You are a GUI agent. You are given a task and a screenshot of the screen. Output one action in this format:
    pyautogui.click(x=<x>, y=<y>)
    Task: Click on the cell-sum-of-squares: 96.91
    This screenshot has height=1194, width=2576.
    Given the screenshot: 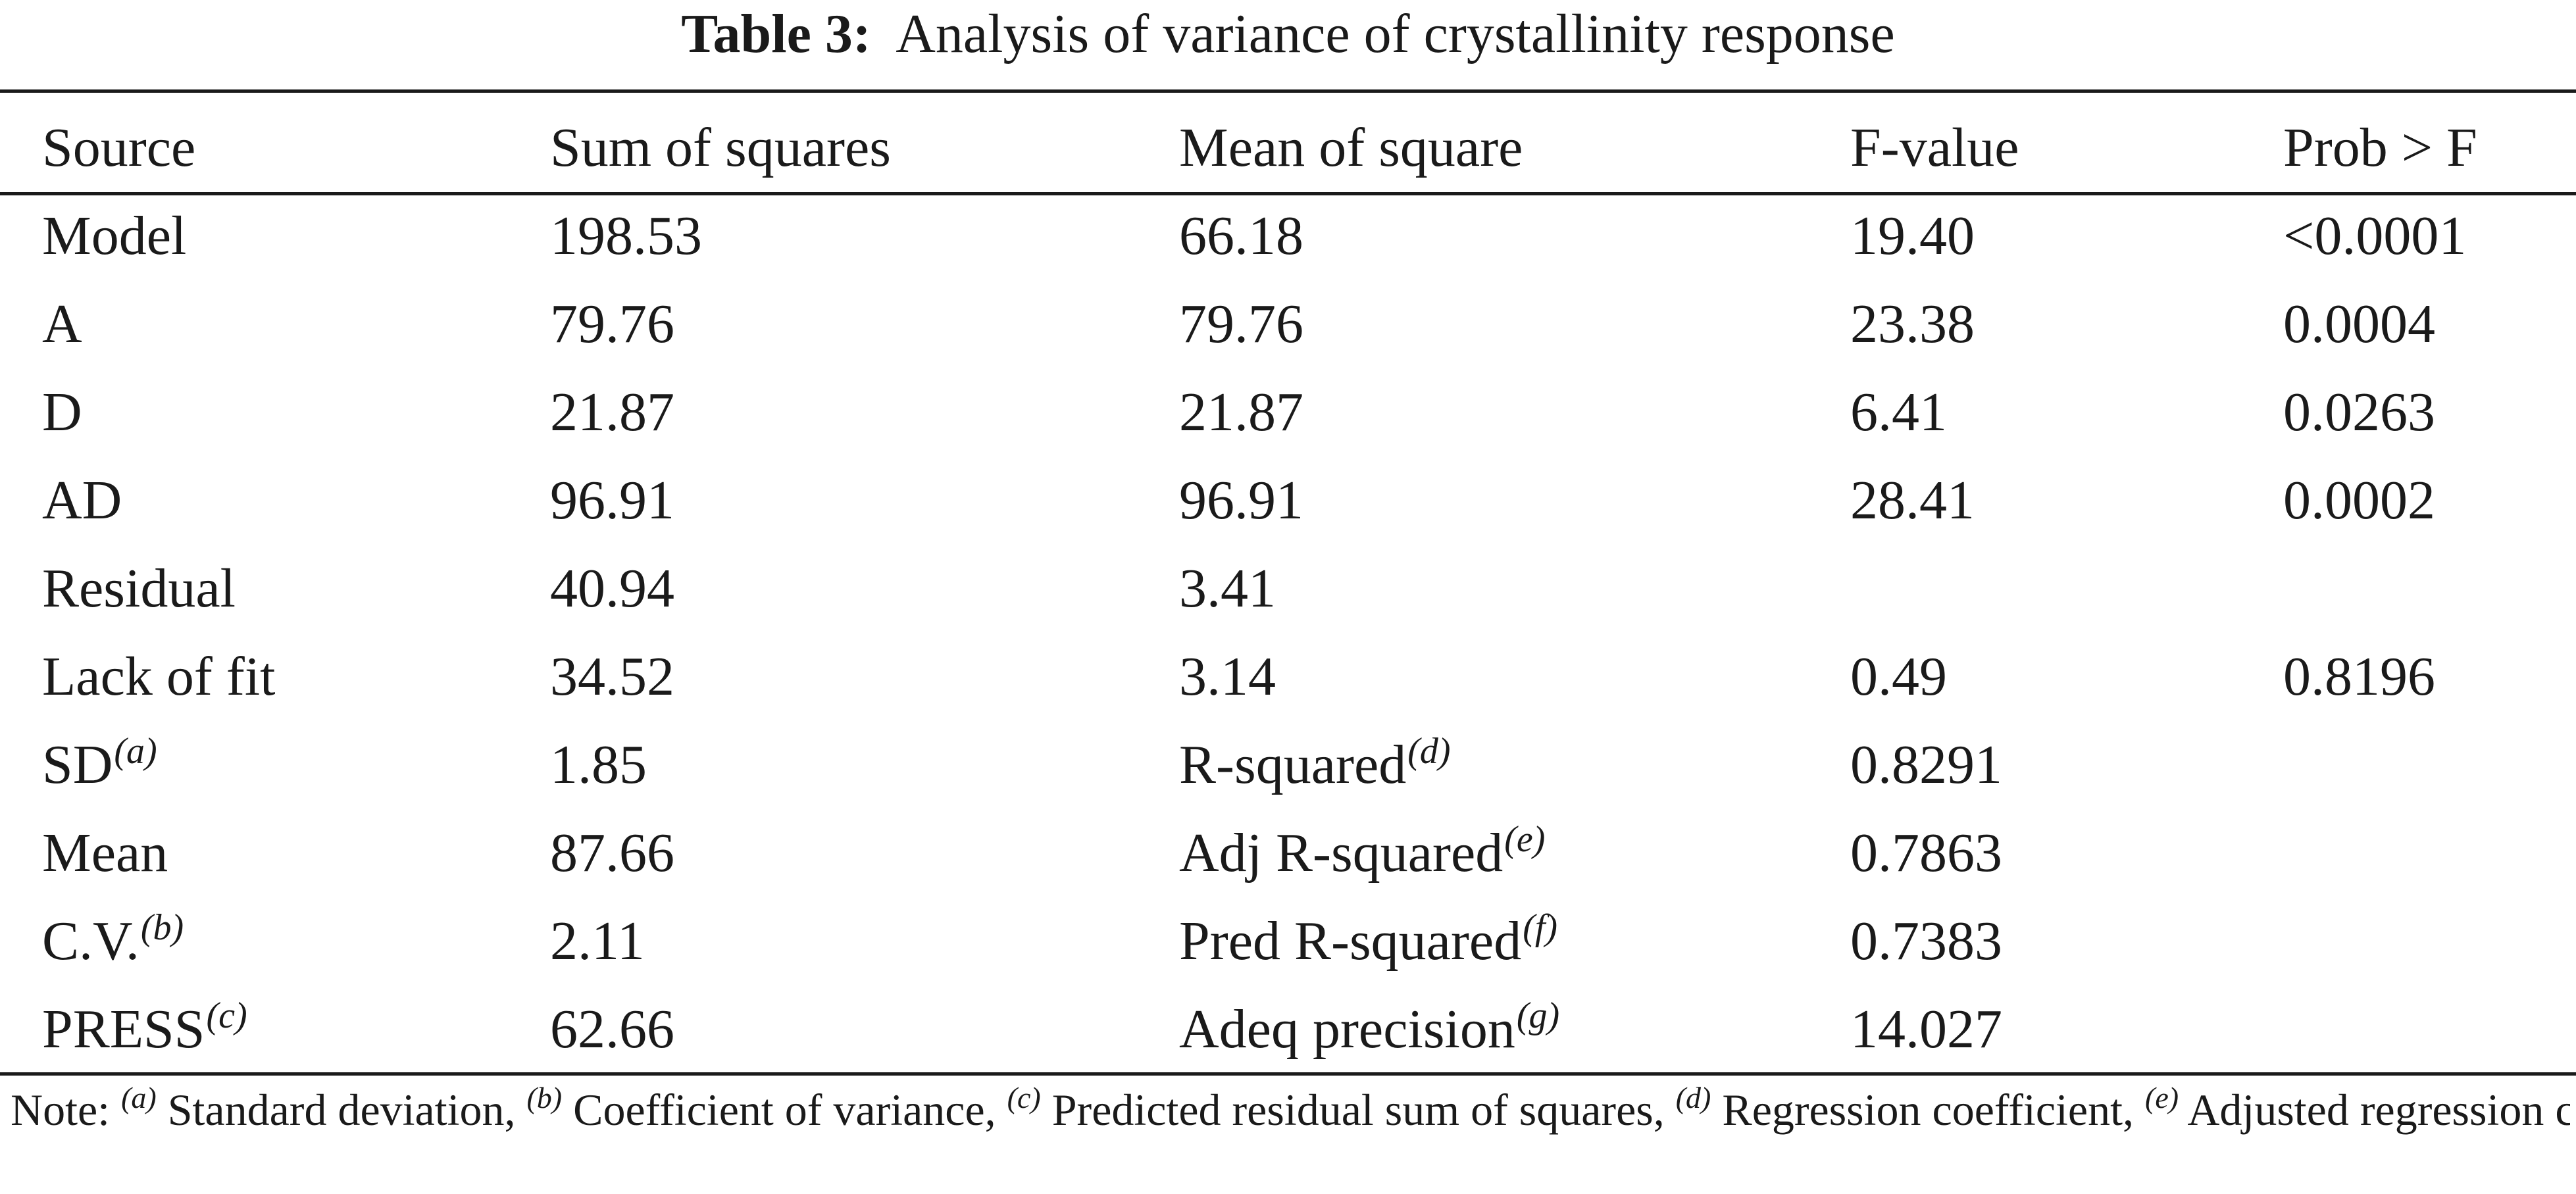 What is the action you would take?
    pyautogui.click(x=612, y=501)
    